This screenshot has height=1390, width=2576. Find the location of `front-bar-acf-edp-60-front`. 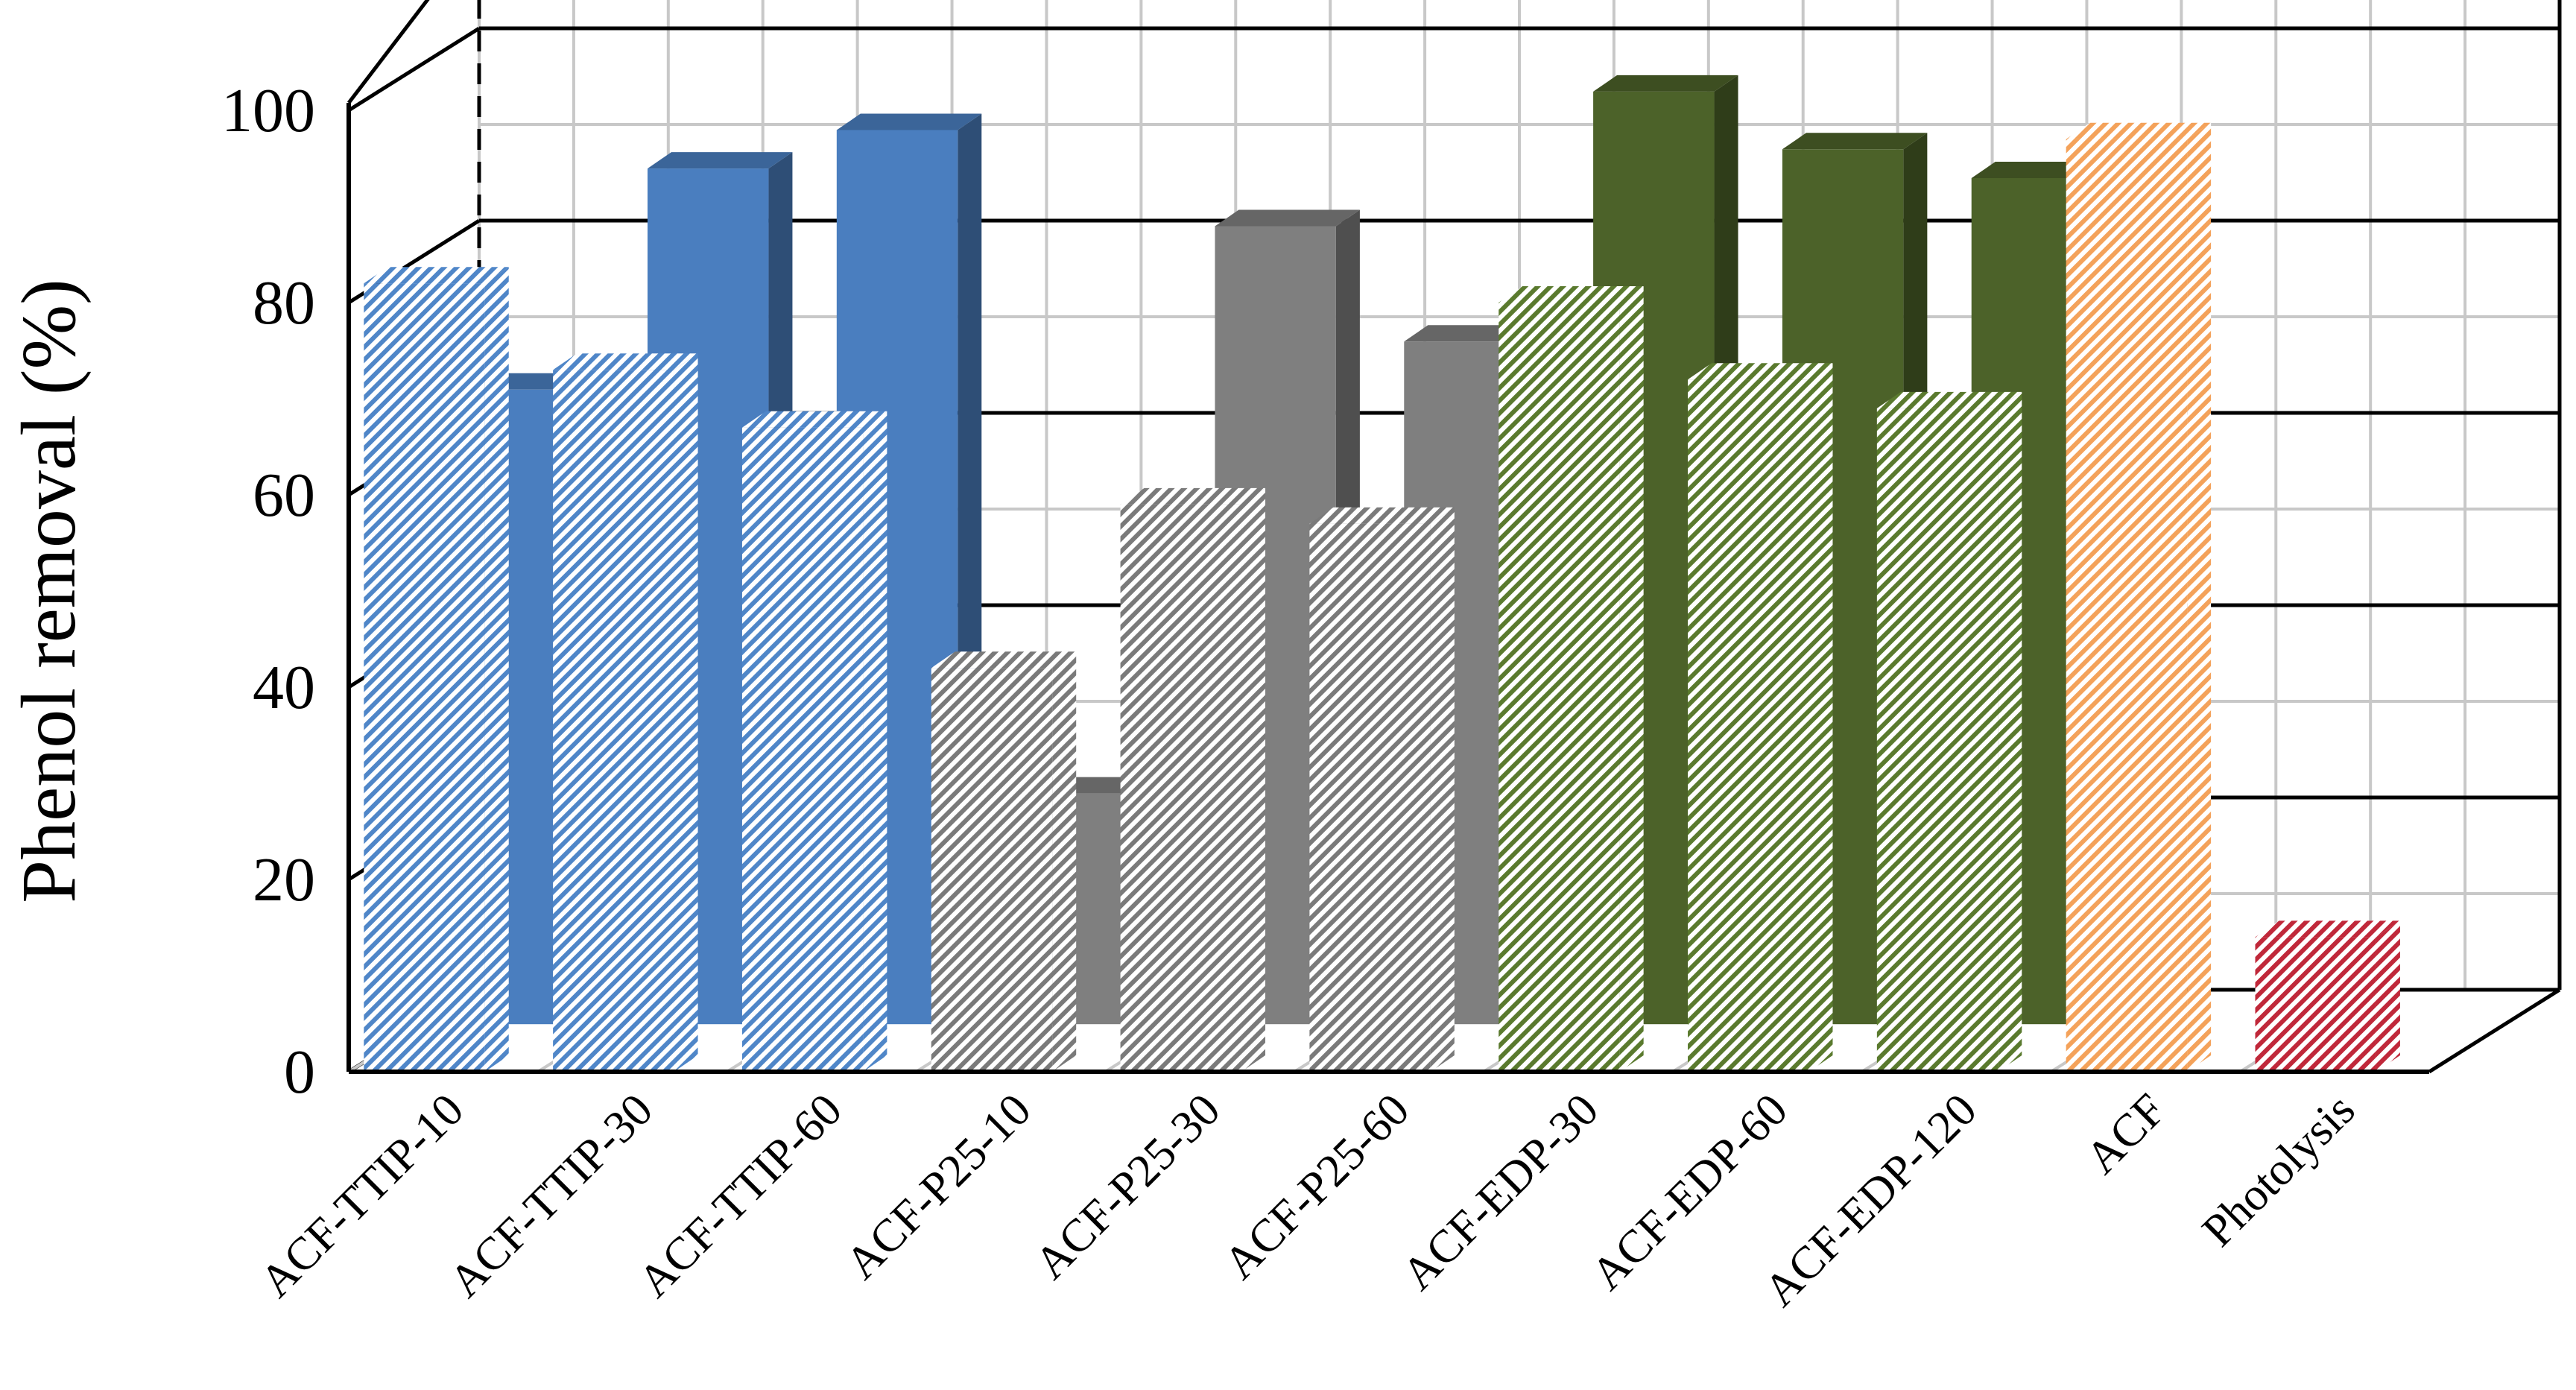

front-bar-acf-edp-60-front is located at coordinates (1748, 726).